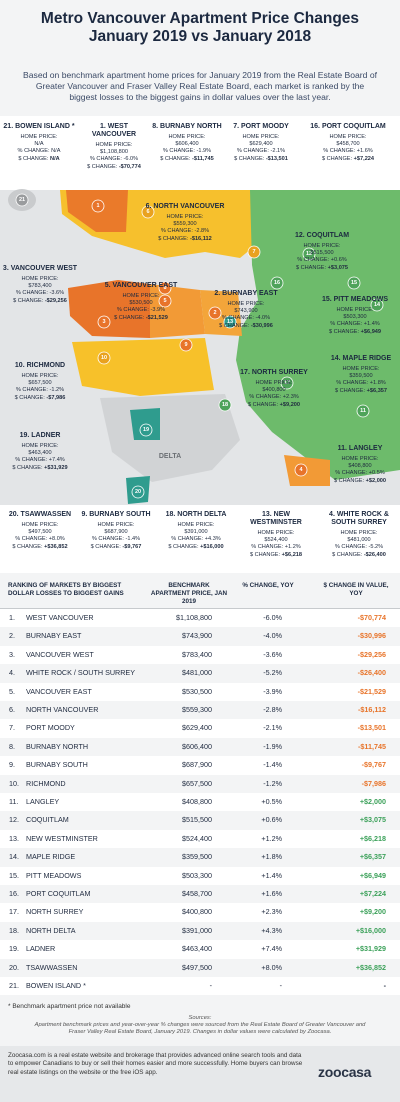  What do you see at coordinates (40, 390) in the screenshot?
I see `callout-line: % CHANGE: -1.2%` at bounding box center [40, 390].